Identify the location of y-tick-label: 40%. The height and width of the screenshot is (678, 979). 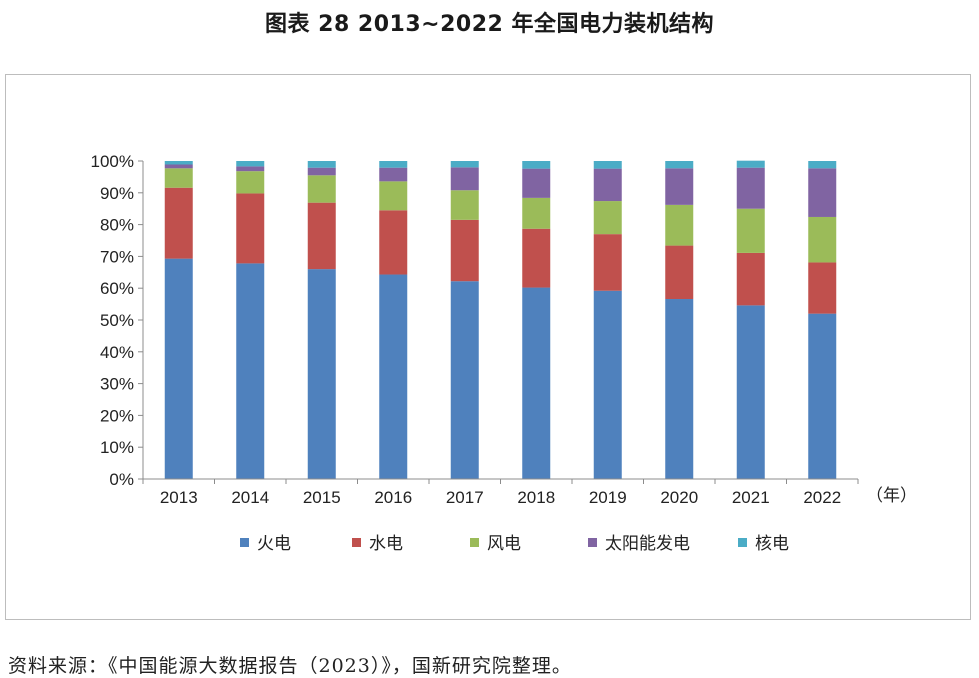
(117, 352).